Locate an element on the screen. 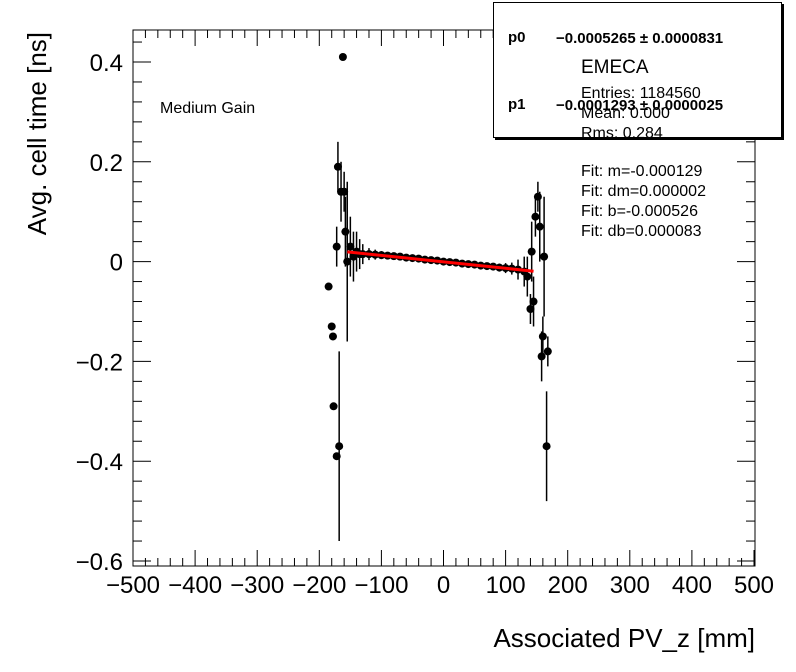  x-tick-labels: −500 −400 −300 −200 −100 0 100 200 300 400 500 is located at coordinates (440, 585).